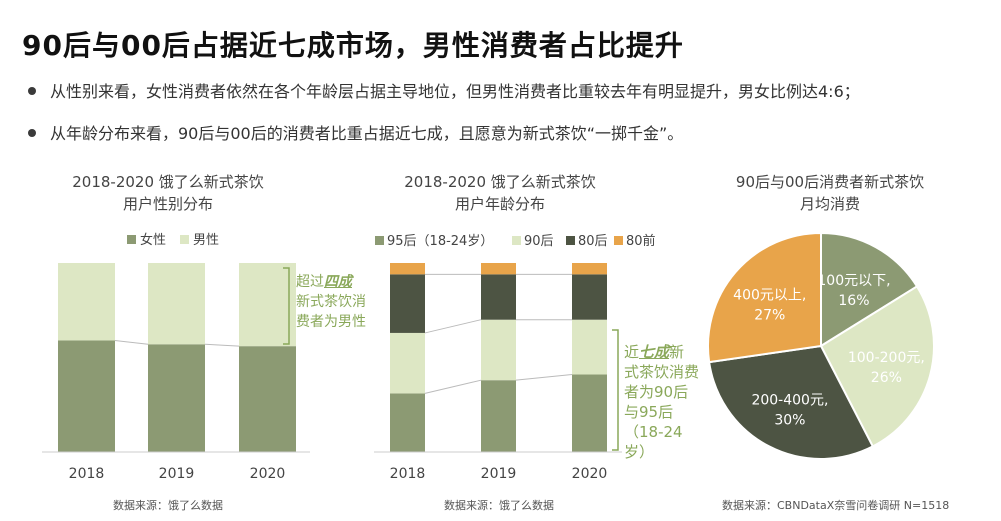 Image resolution: width=1001 pixels, height=521 pixels. Describe the element at coordinates (656, 392) in the screenshot. I see `chart2-anno-line3: 者为90后` at that location.